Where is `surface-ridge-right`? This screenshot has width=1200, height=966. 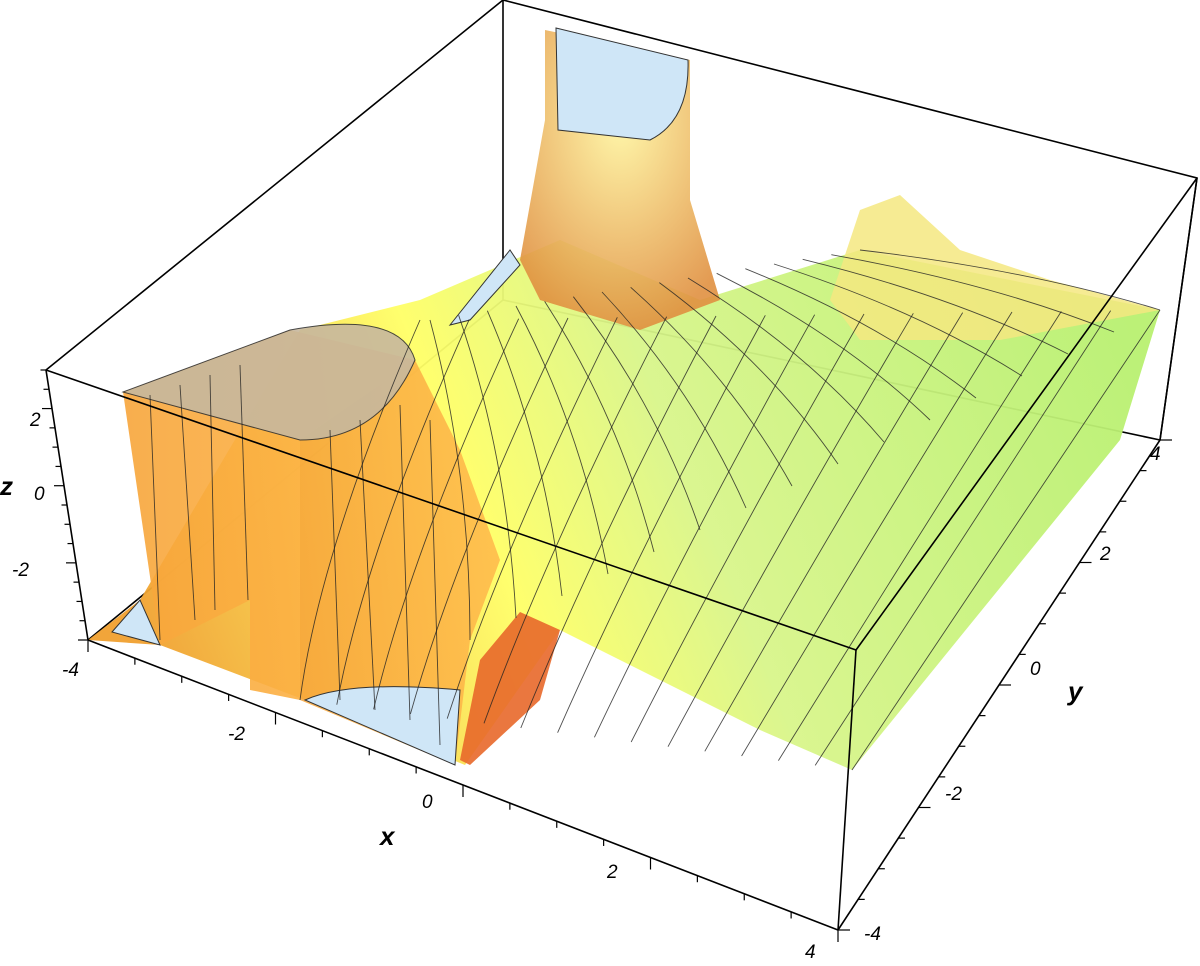
surface-ridge-right is located at coordinates (995, 267).